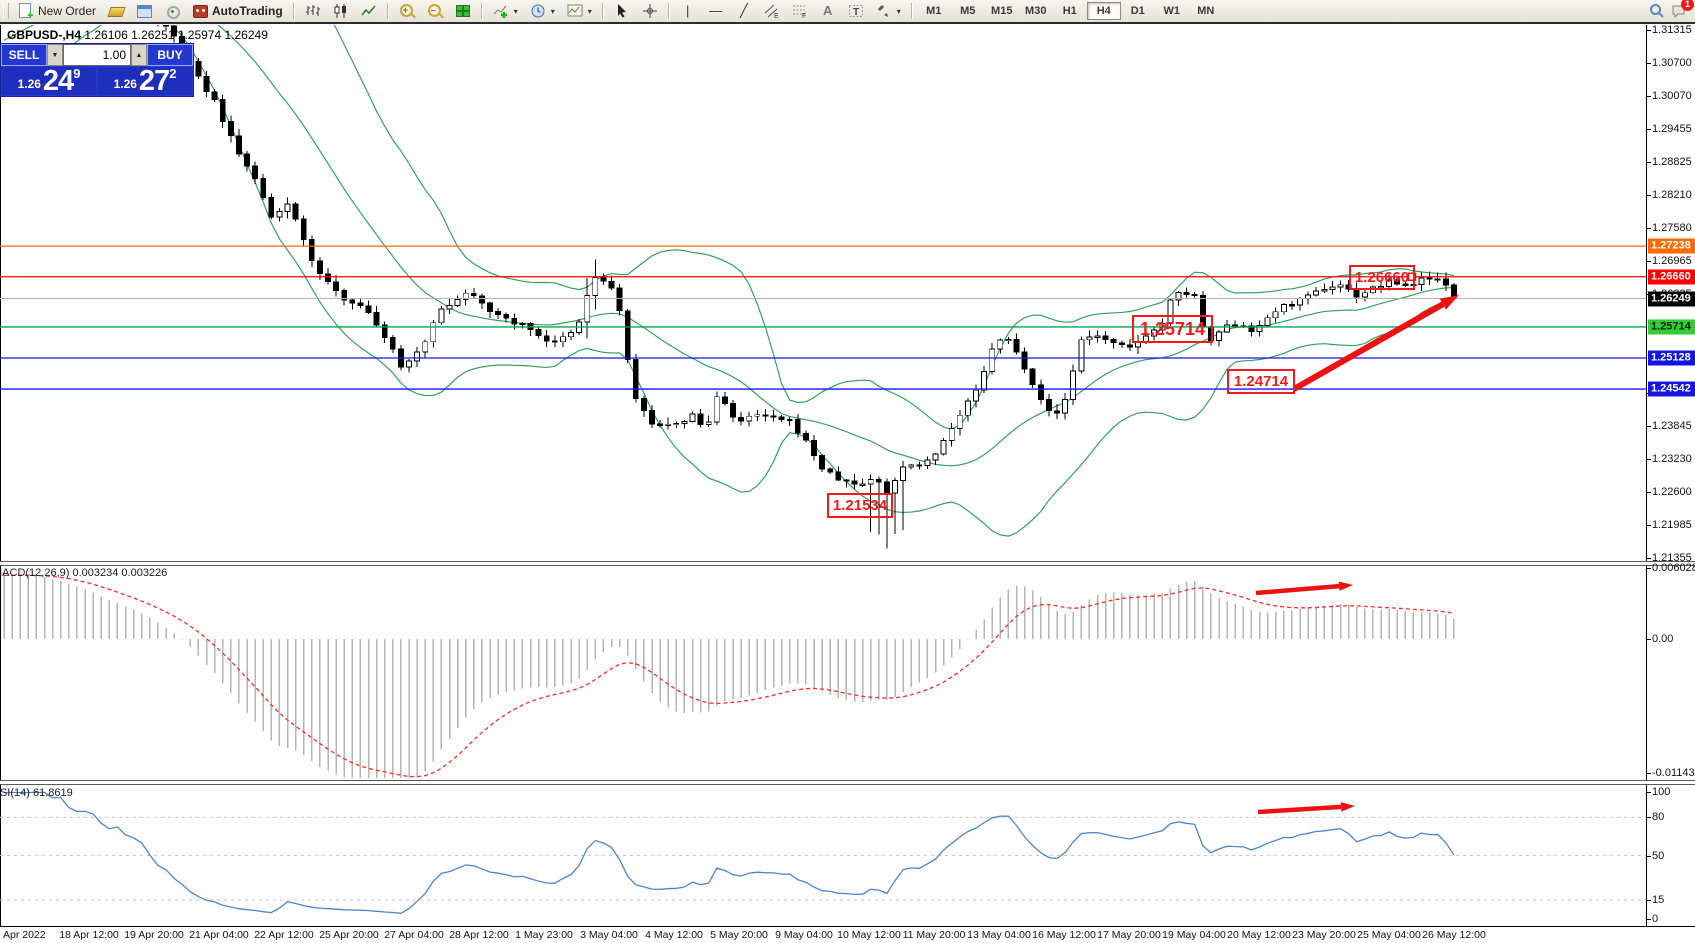  I want to click on price-annotation-1.25714: 1.25714, so click(1172, 329).